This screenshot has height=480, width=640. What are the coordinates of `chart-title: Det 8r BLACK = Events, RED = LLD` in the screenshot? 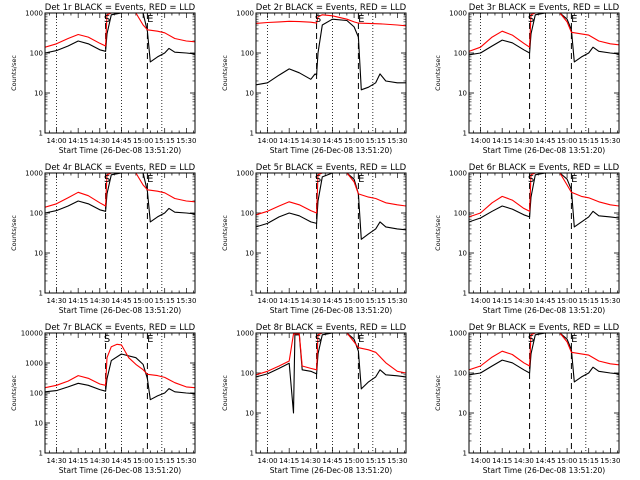 It's located at (331, 328).